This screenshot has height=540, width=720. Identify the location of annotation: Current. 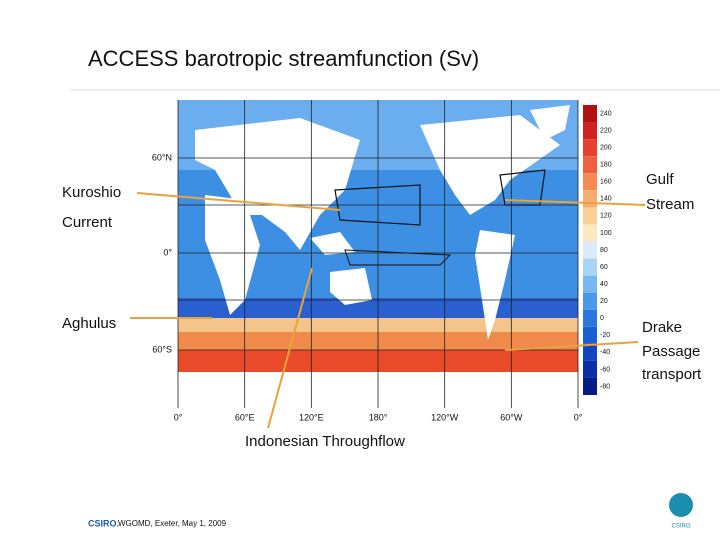
(87, 222).